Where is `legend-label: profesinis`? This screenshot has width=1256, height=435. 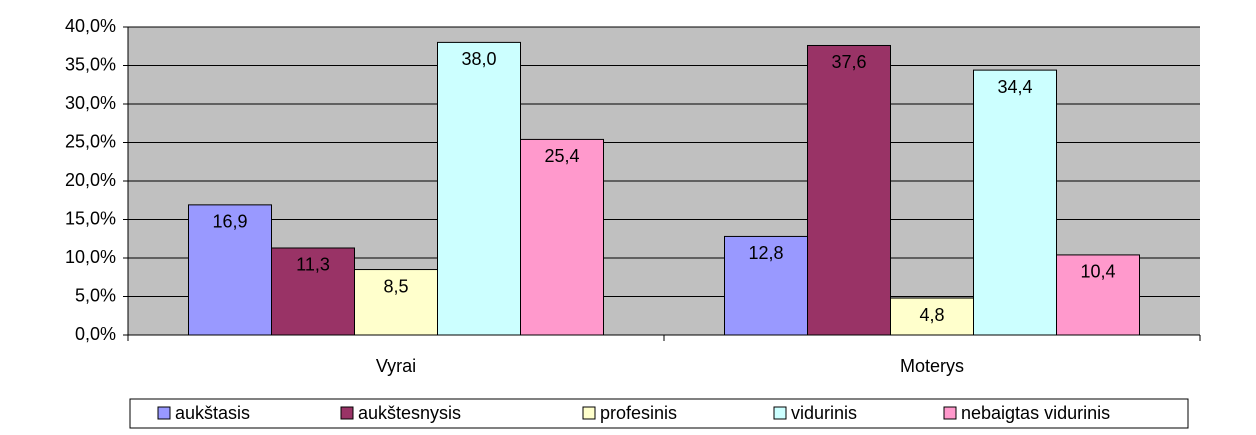
legend-label: profesinis is located at coordinates (638, 413).